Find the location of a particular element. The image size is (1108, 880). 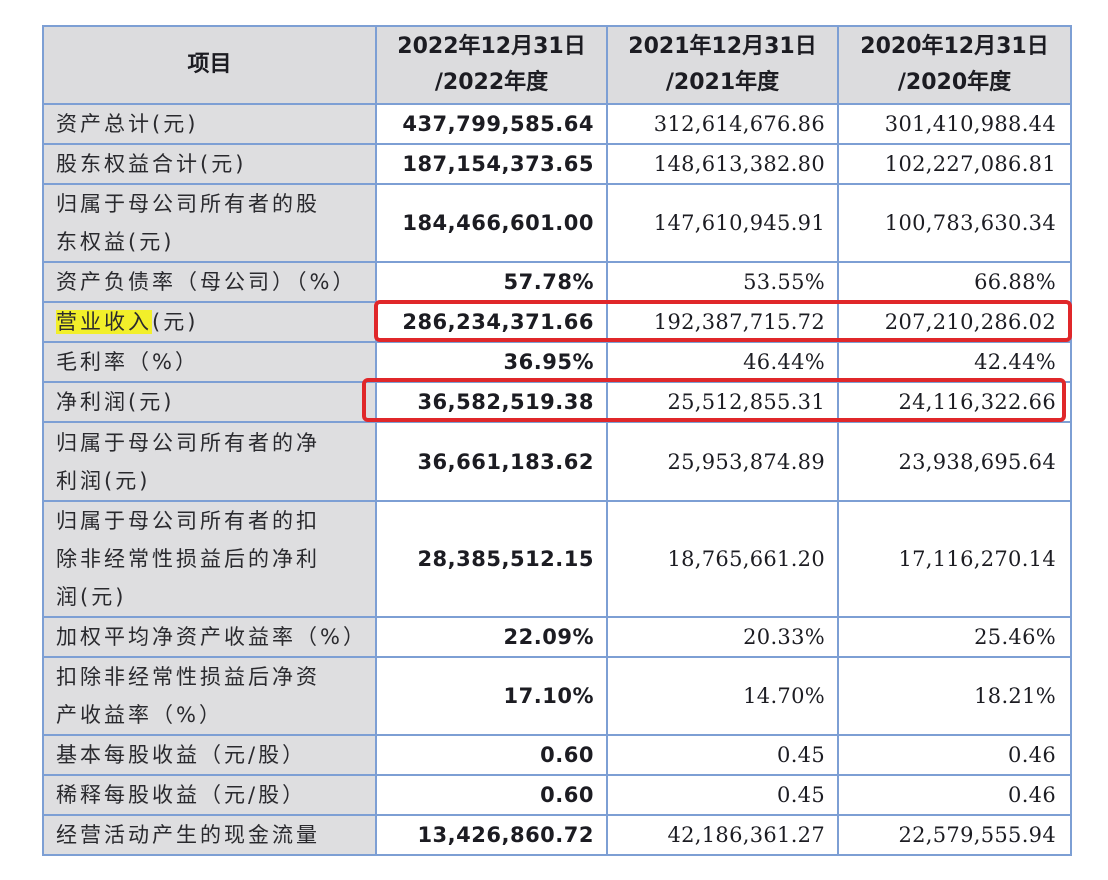

cell-2020: 18.21% is located at coordinates (954, 696).